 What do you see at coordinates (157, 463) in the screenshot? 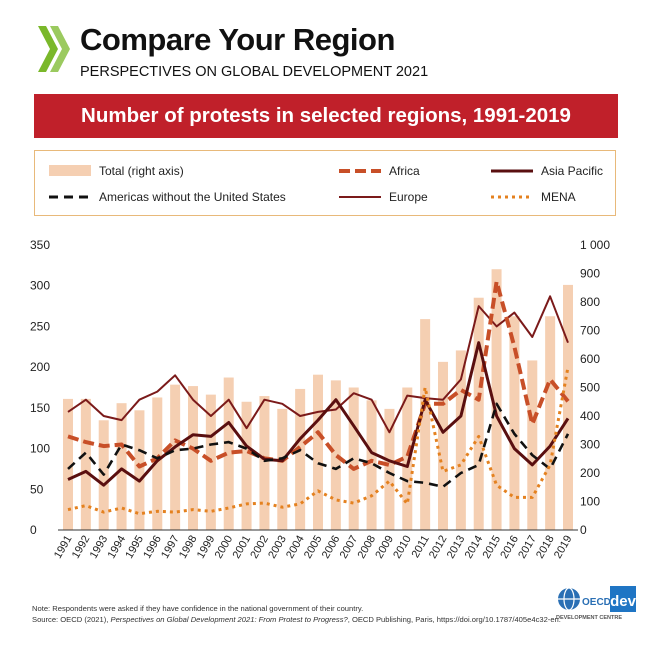
I see `bar-total-1996` at bounding box center [157, 463].